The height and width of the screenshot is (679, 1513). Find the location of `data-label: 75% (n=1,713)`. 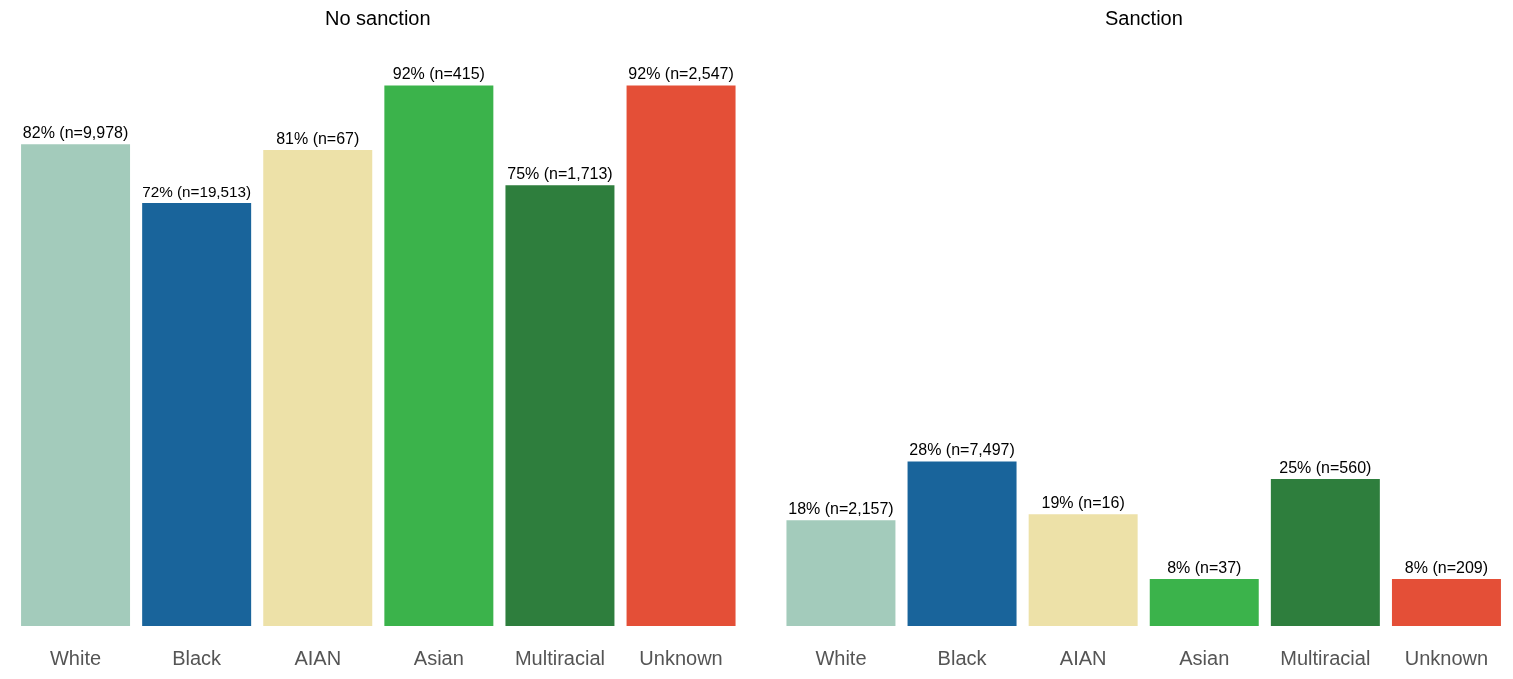

data-label: 75% (n=1,713) is located at coordinates (560, 174).